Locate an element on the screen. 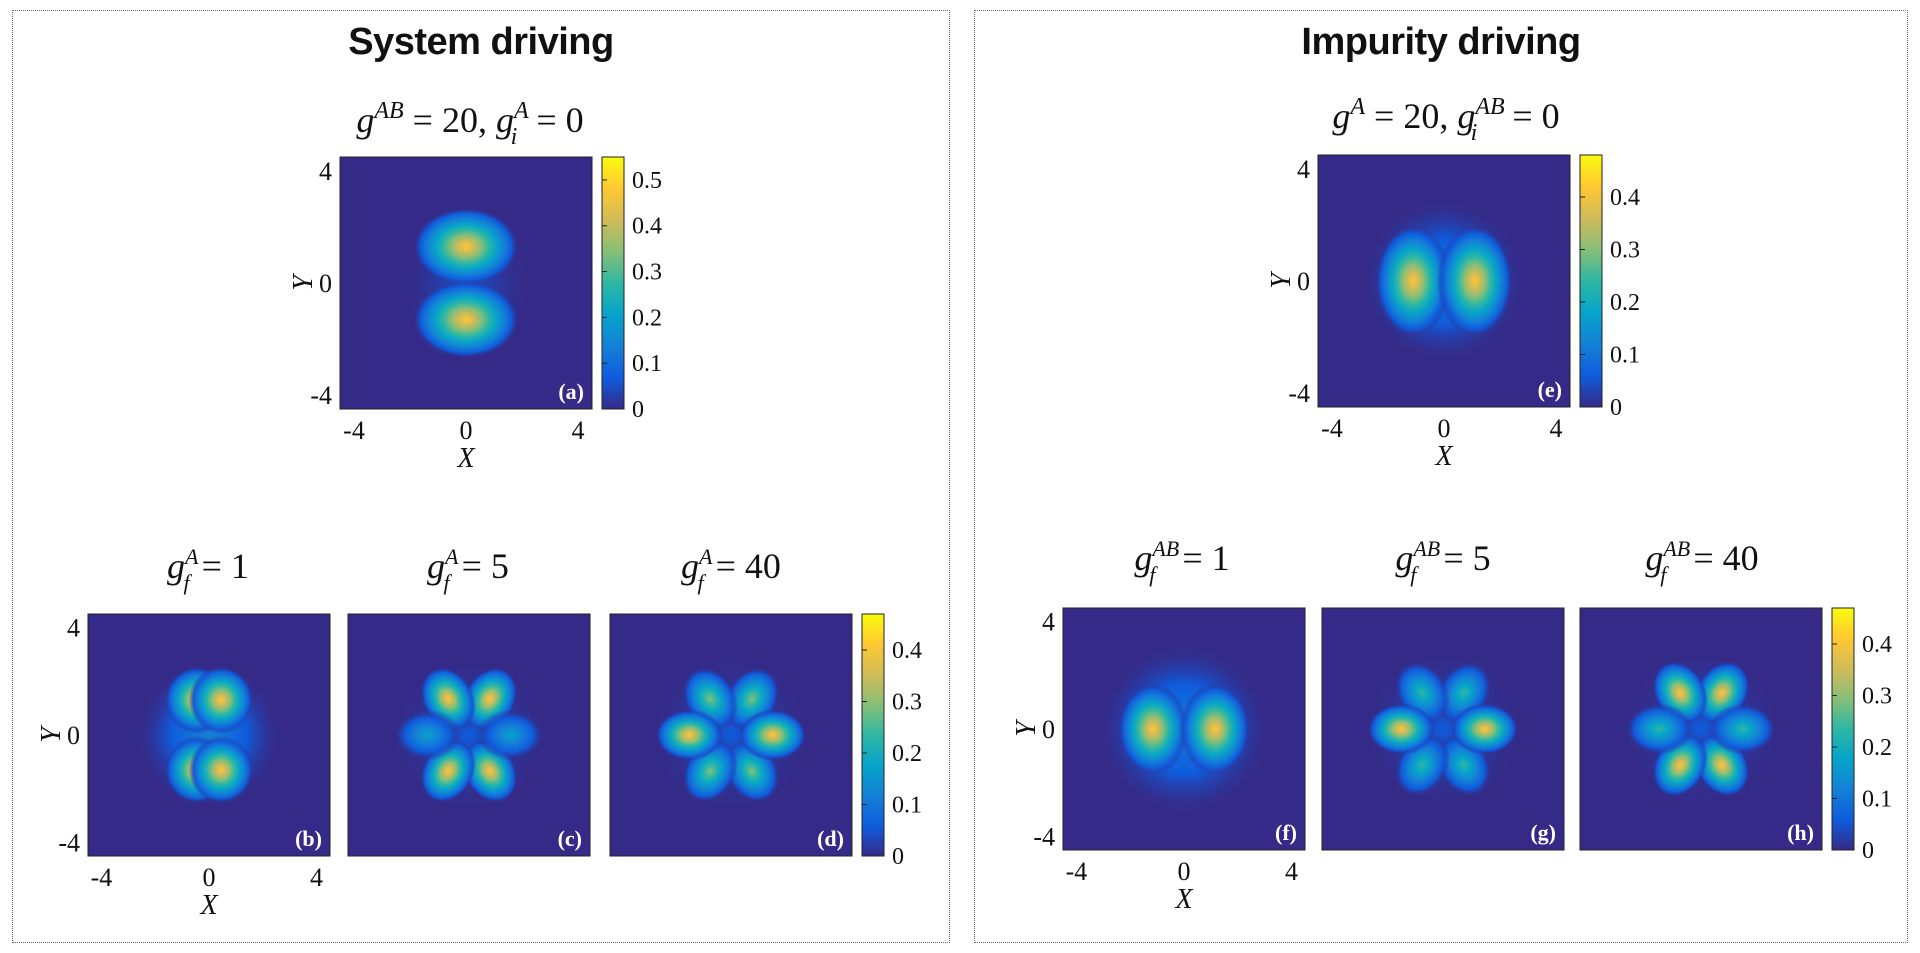 This screenshot has height=953, width=1920. heatmap-g: (g) is located at coordinates (1443, 729).